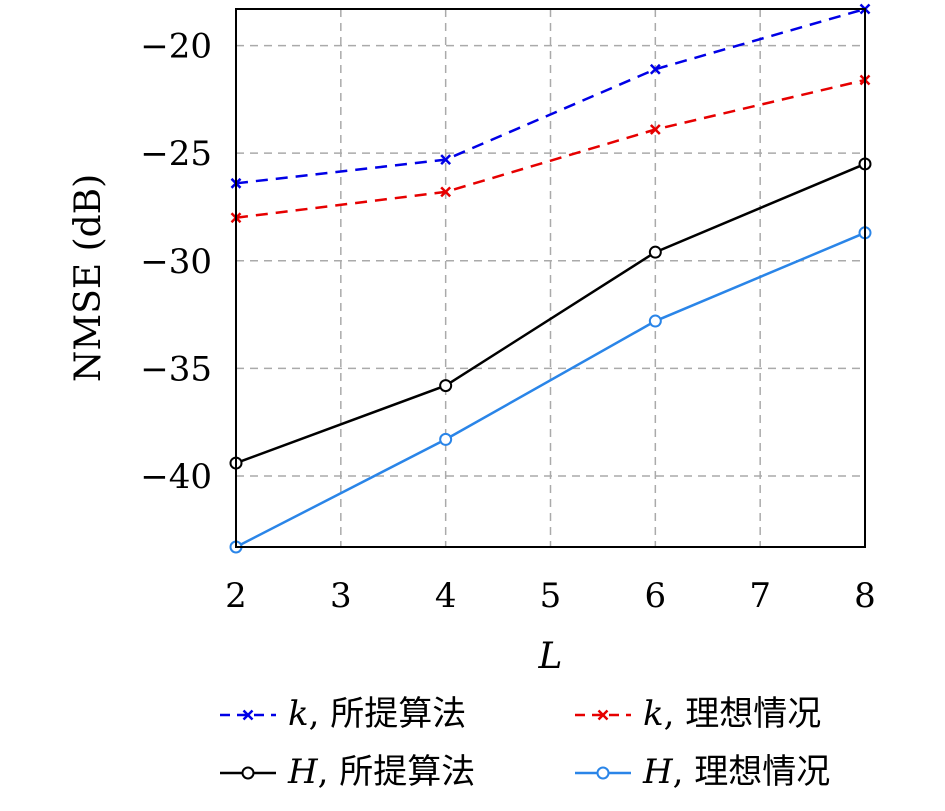 The image size is (945, 811). Describe the element at coordinates (381, 772) in the screenshot. I see `legend-label: H, 所提算法` at that location.